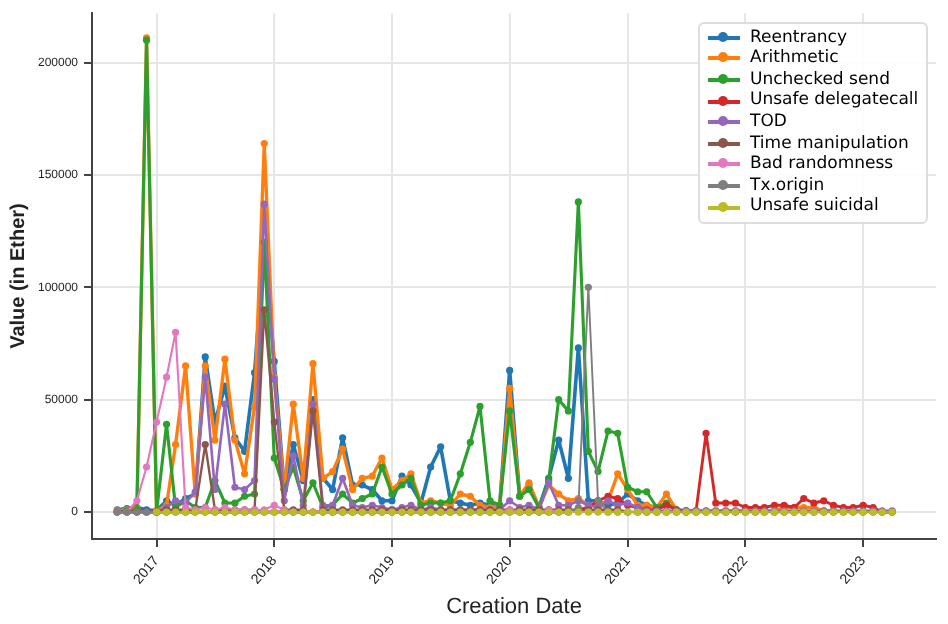 This screenshot has width=948, height=624. Describe the element at coordinates (514, 606) in the screenshot. I see `x-axis-title: Creation Date` at that location.